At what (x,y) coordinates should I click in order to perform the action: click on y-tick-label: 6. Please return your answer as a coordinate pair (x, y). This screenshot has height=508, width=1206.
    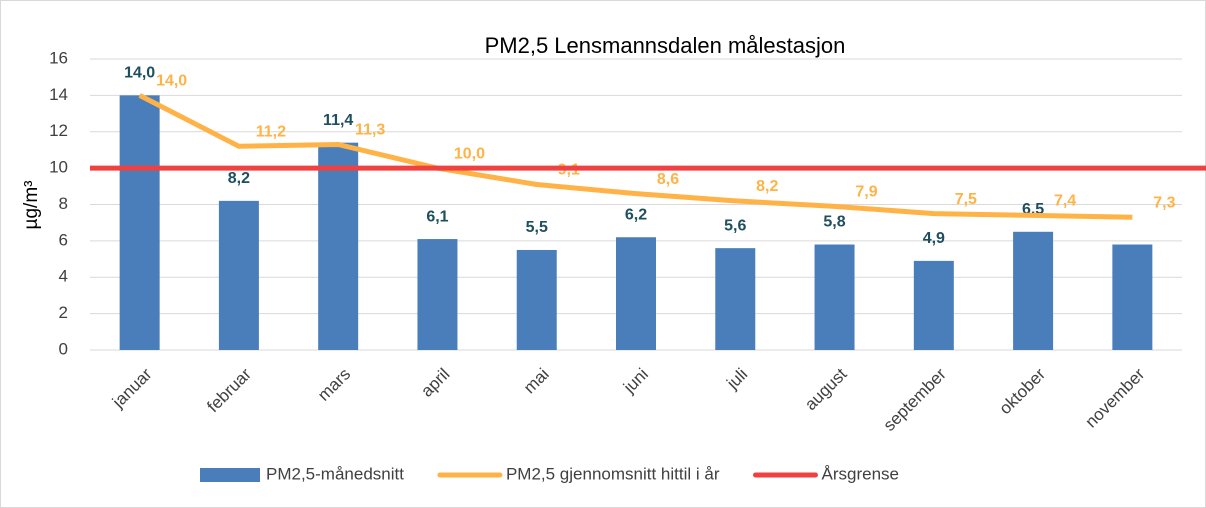
    Looking at the image, I should click on (63, 239).